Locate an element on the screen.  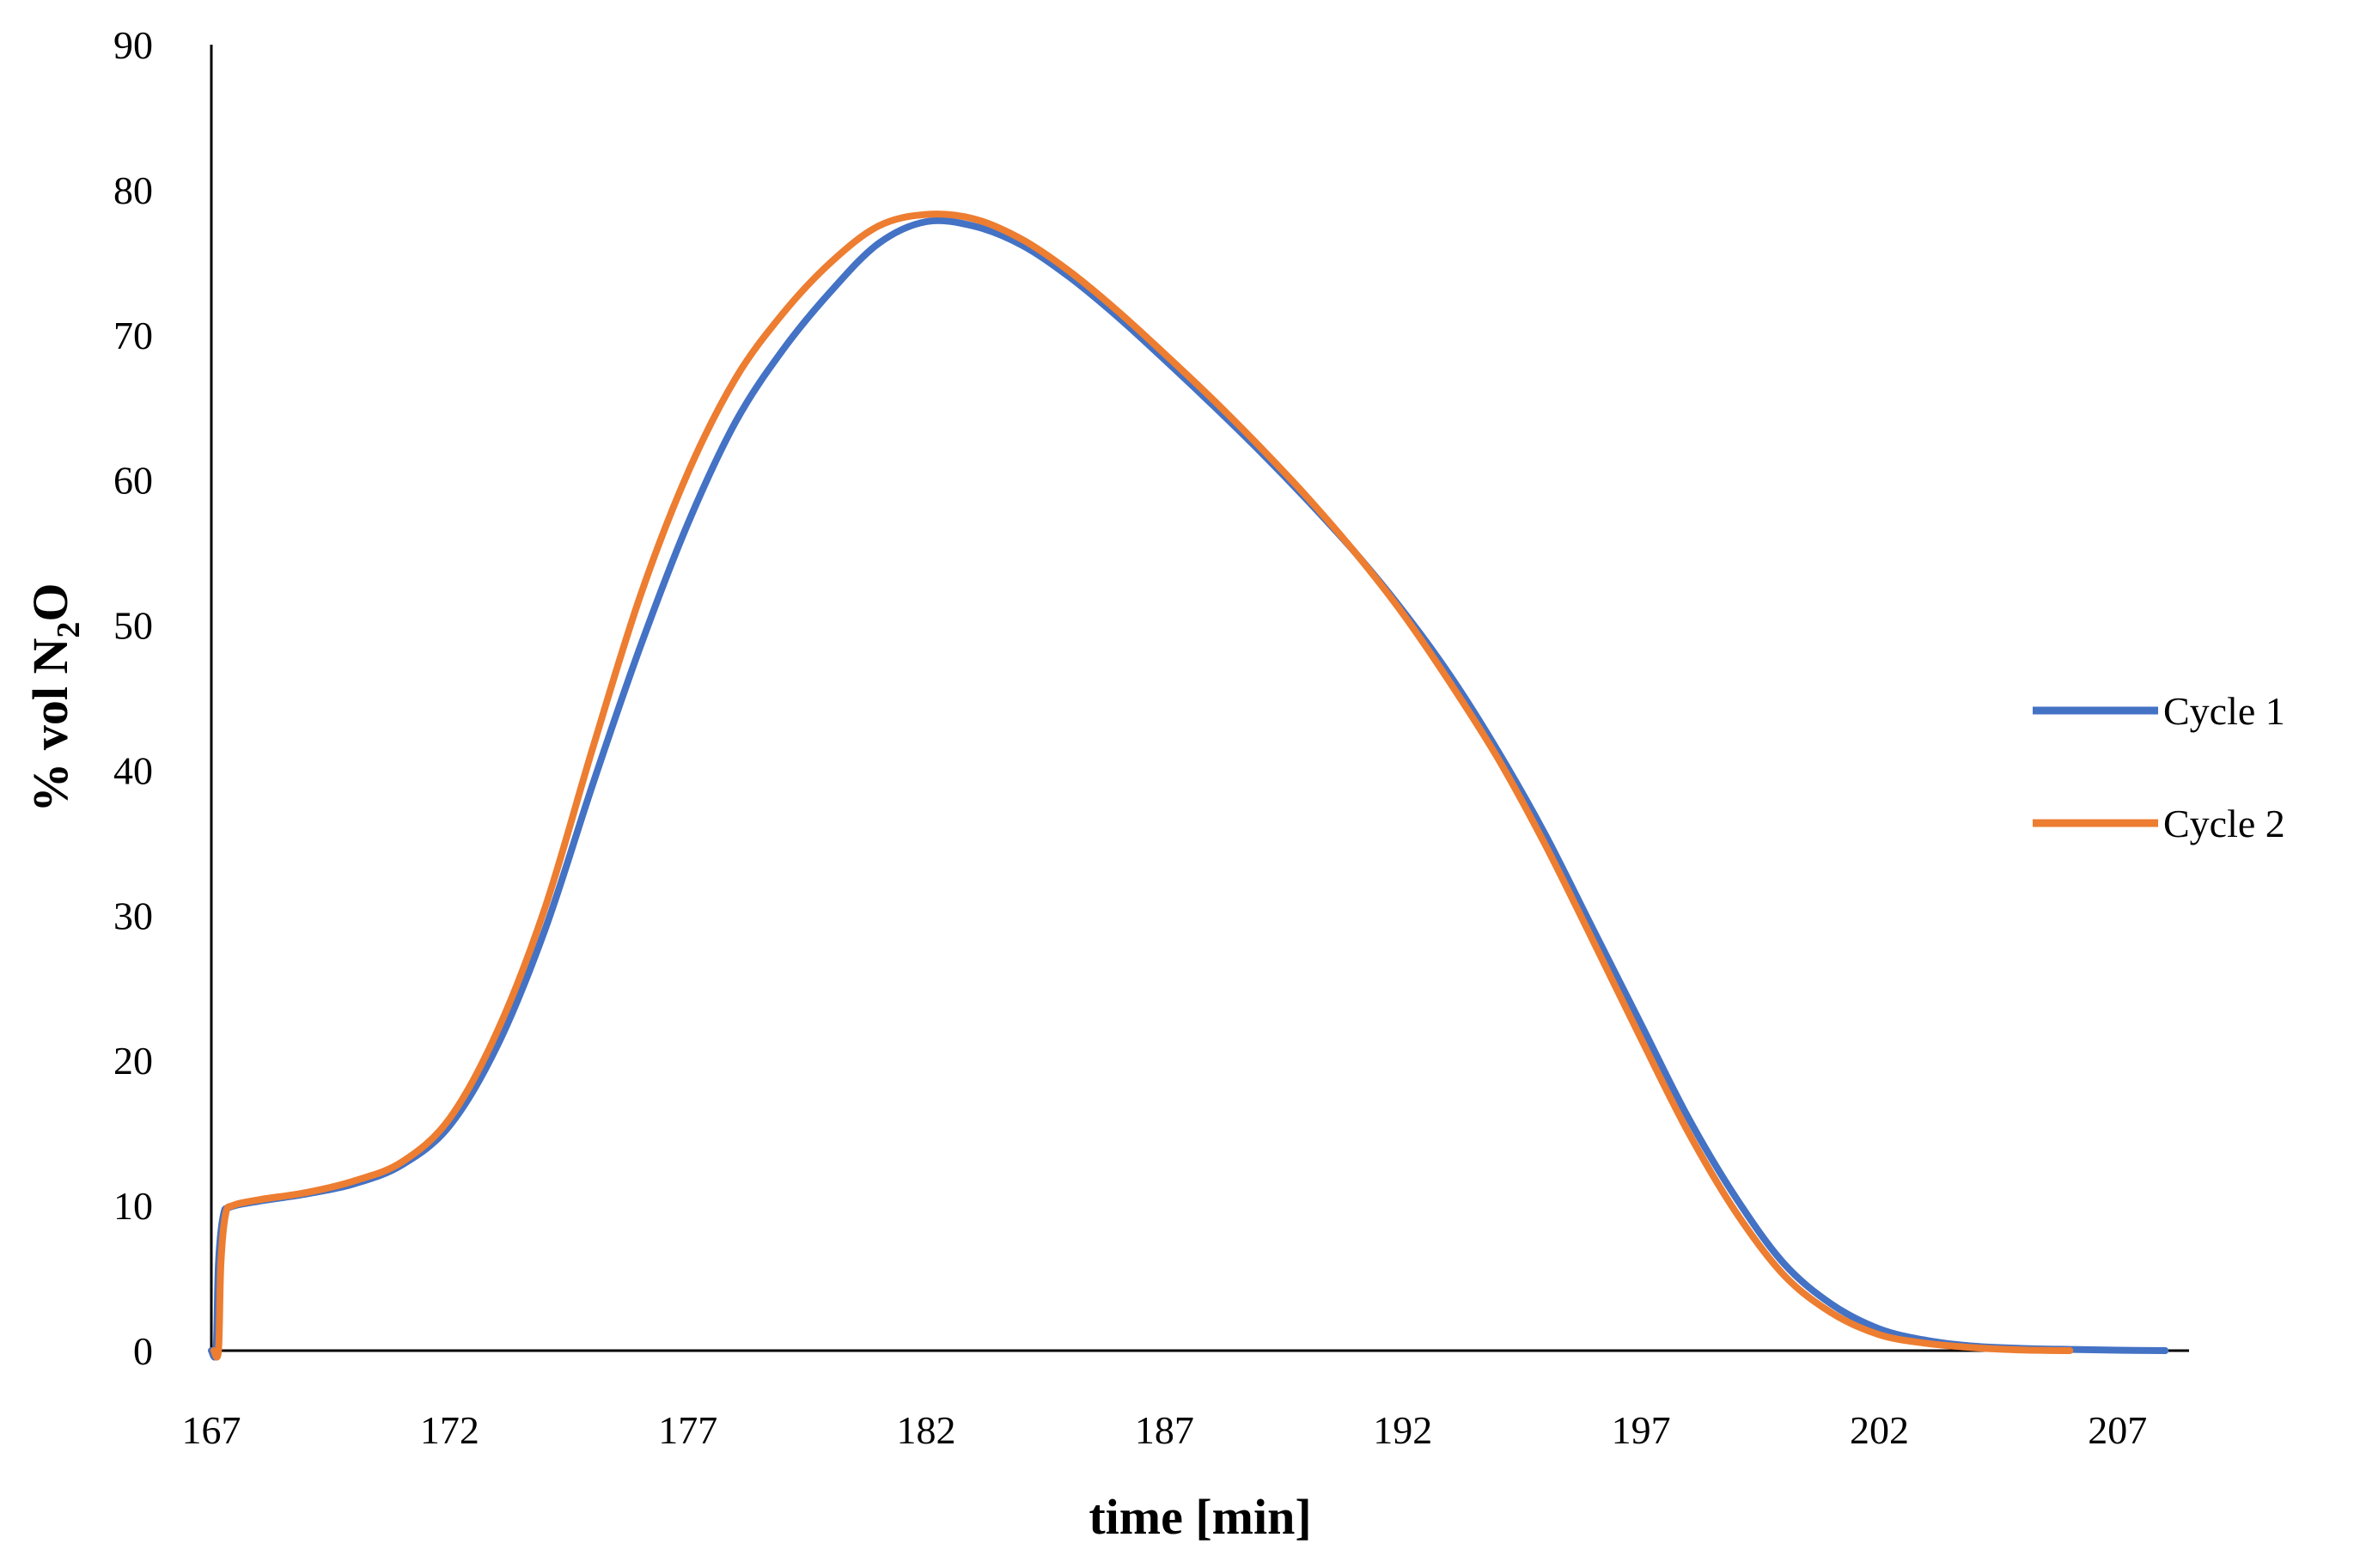
y-tick-label: 30 is located at coordinates (133, 916).